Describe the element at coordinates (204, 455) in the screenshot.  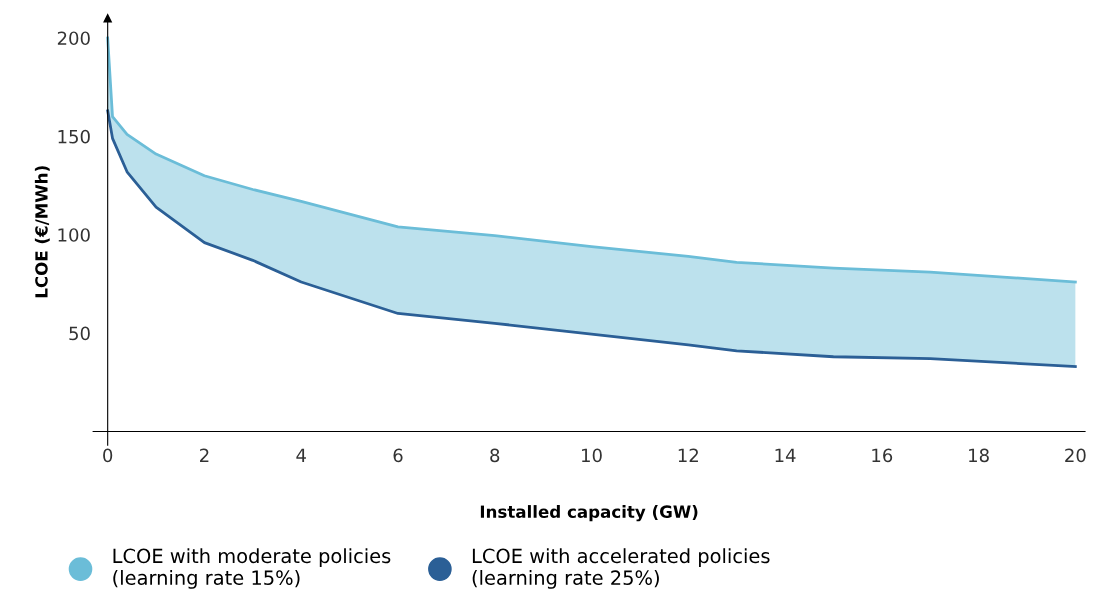
I see `x-tick-label: 2` at that location.